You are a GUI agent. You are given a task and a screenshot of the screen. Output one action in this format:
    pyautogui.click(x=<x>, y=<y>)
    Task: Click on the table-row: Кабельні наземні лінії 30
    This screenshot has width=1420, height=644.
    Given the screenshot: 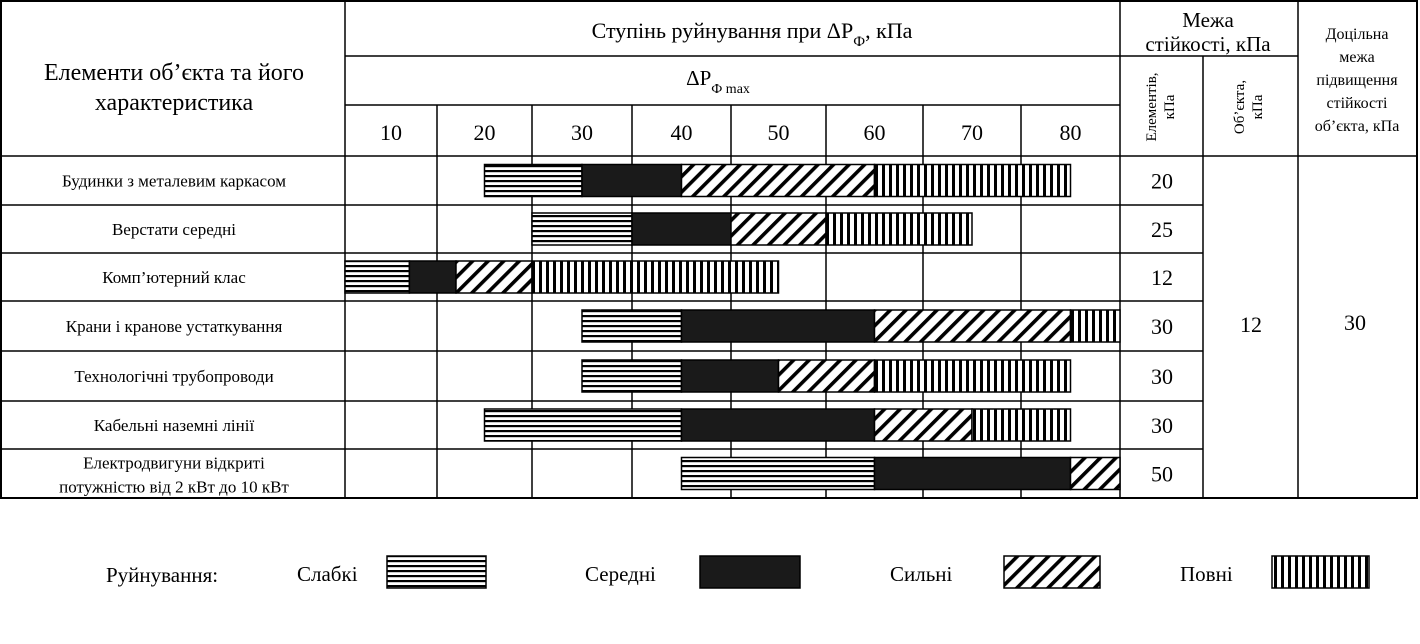 What is the action you would take?
    pyautogui.click(x=633, y=425)
    